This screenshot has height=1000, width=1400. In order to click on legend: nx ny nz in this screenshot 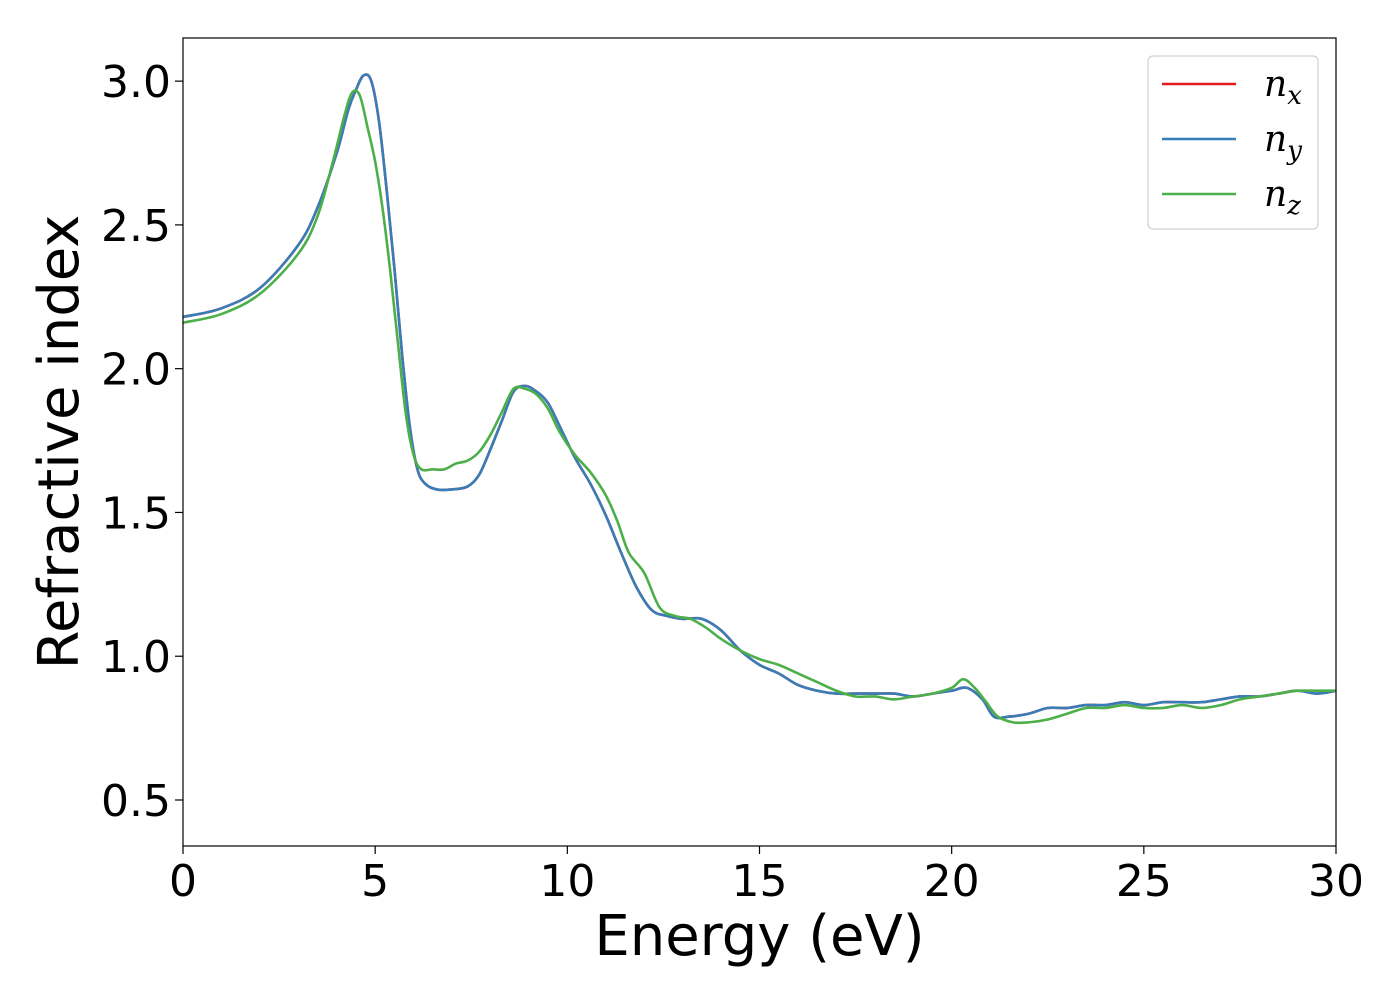, I will do `click(1233, 142)`.